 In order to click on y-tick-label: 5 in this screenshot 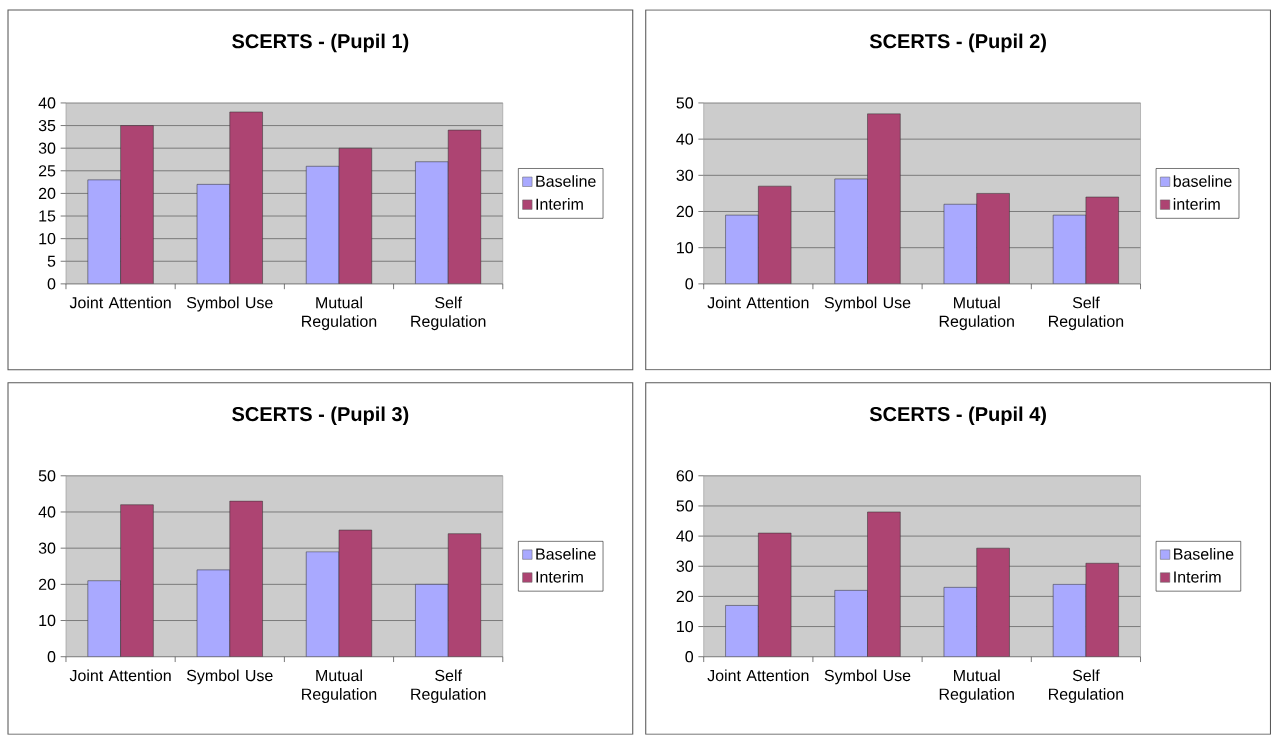, I will do `click(51, 261)`.